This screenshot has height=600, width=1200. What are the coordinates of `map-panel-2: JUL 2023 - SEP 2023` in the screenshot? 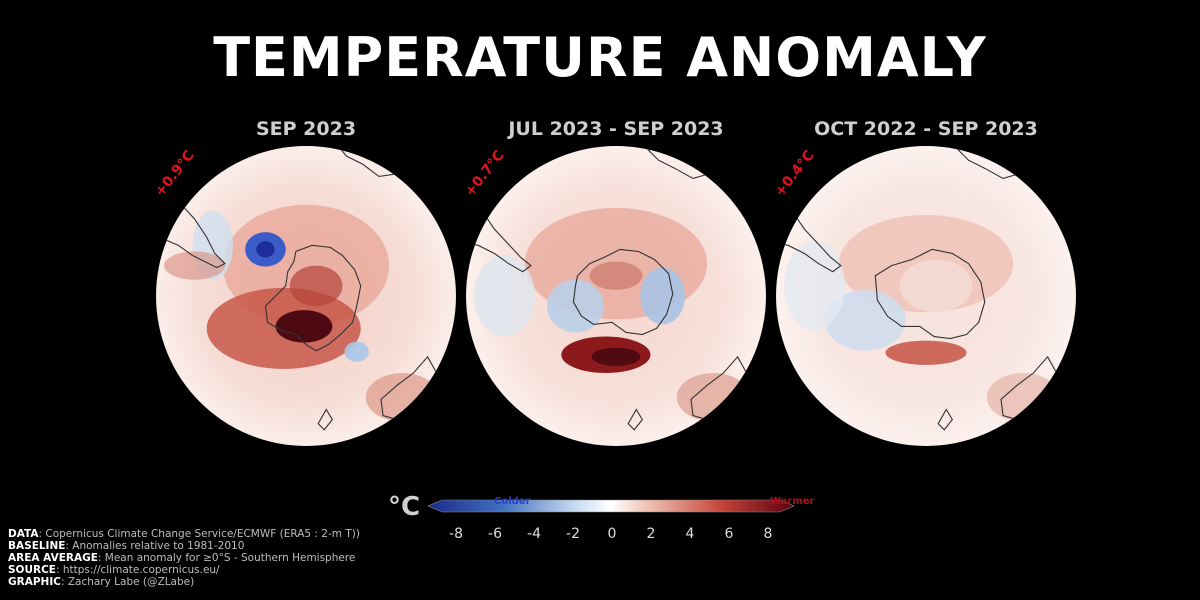 It's located at (616, 280).